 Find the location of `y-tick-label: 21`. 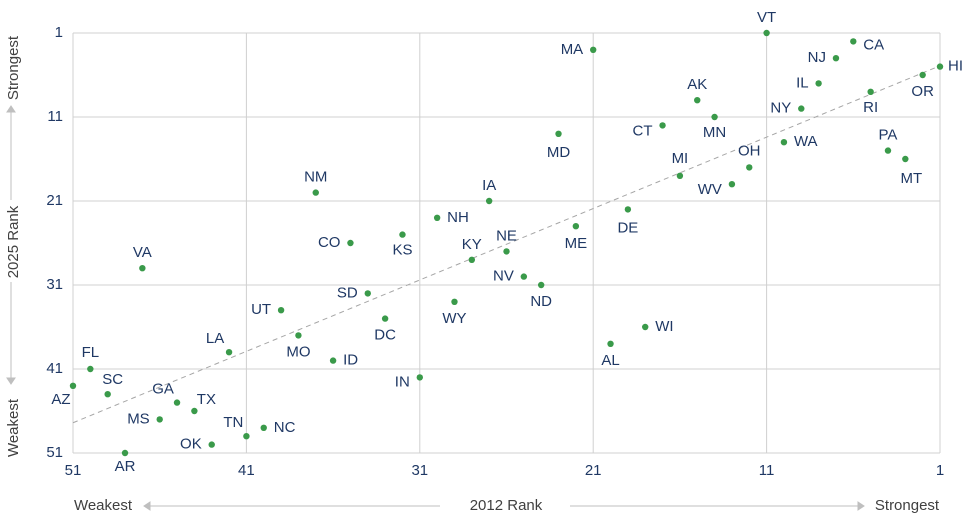

y-tick-label: 21 is located at coordinates (54, 200).